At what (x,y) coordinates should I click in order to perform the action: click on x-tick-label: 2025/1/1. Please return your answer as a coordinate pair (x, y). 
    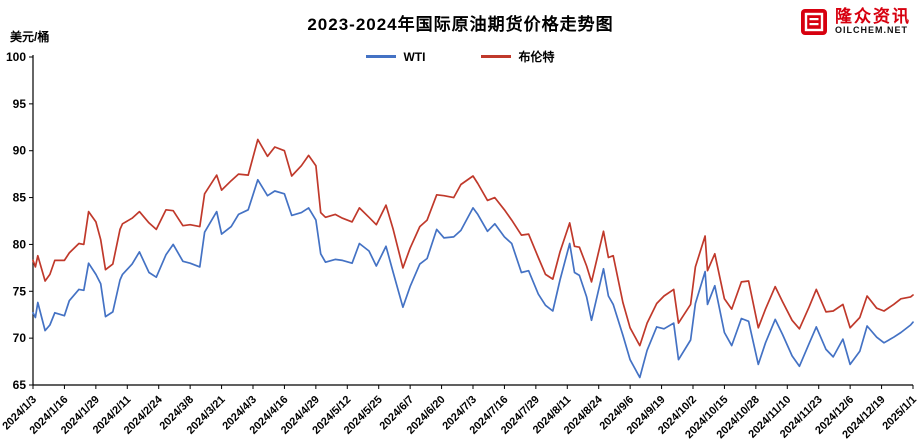
    Looking at the image, I should click on (899, 413).